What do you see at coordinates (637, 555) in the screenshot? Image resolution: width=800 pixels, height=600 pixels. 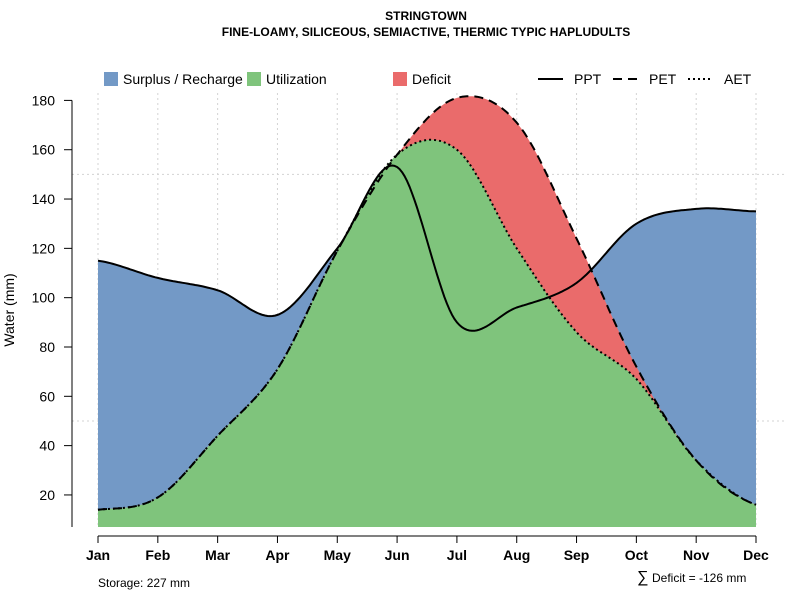 I see `x-tick-label-oct: Oct` at bounding box center [637, 555].